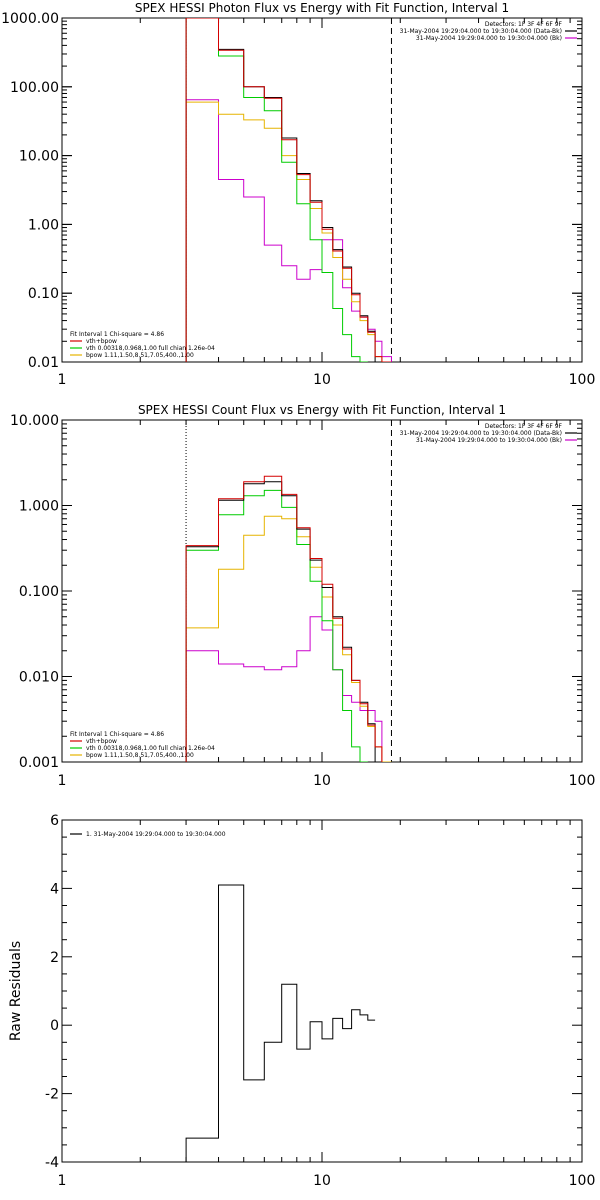  Describe the element at coordinates (39, 763) in the screenshot. I see `y-tick-label: 0.001` at that location.